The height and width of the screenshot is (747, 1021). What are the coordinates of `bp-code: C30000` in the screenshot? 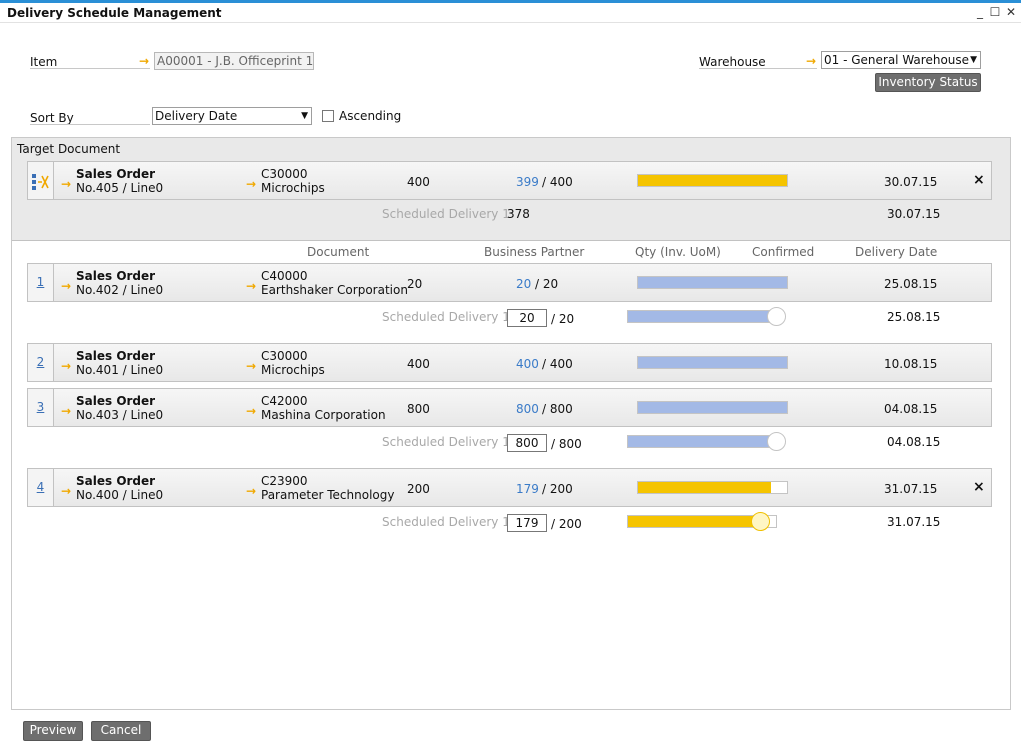 It's located at (284, 356).